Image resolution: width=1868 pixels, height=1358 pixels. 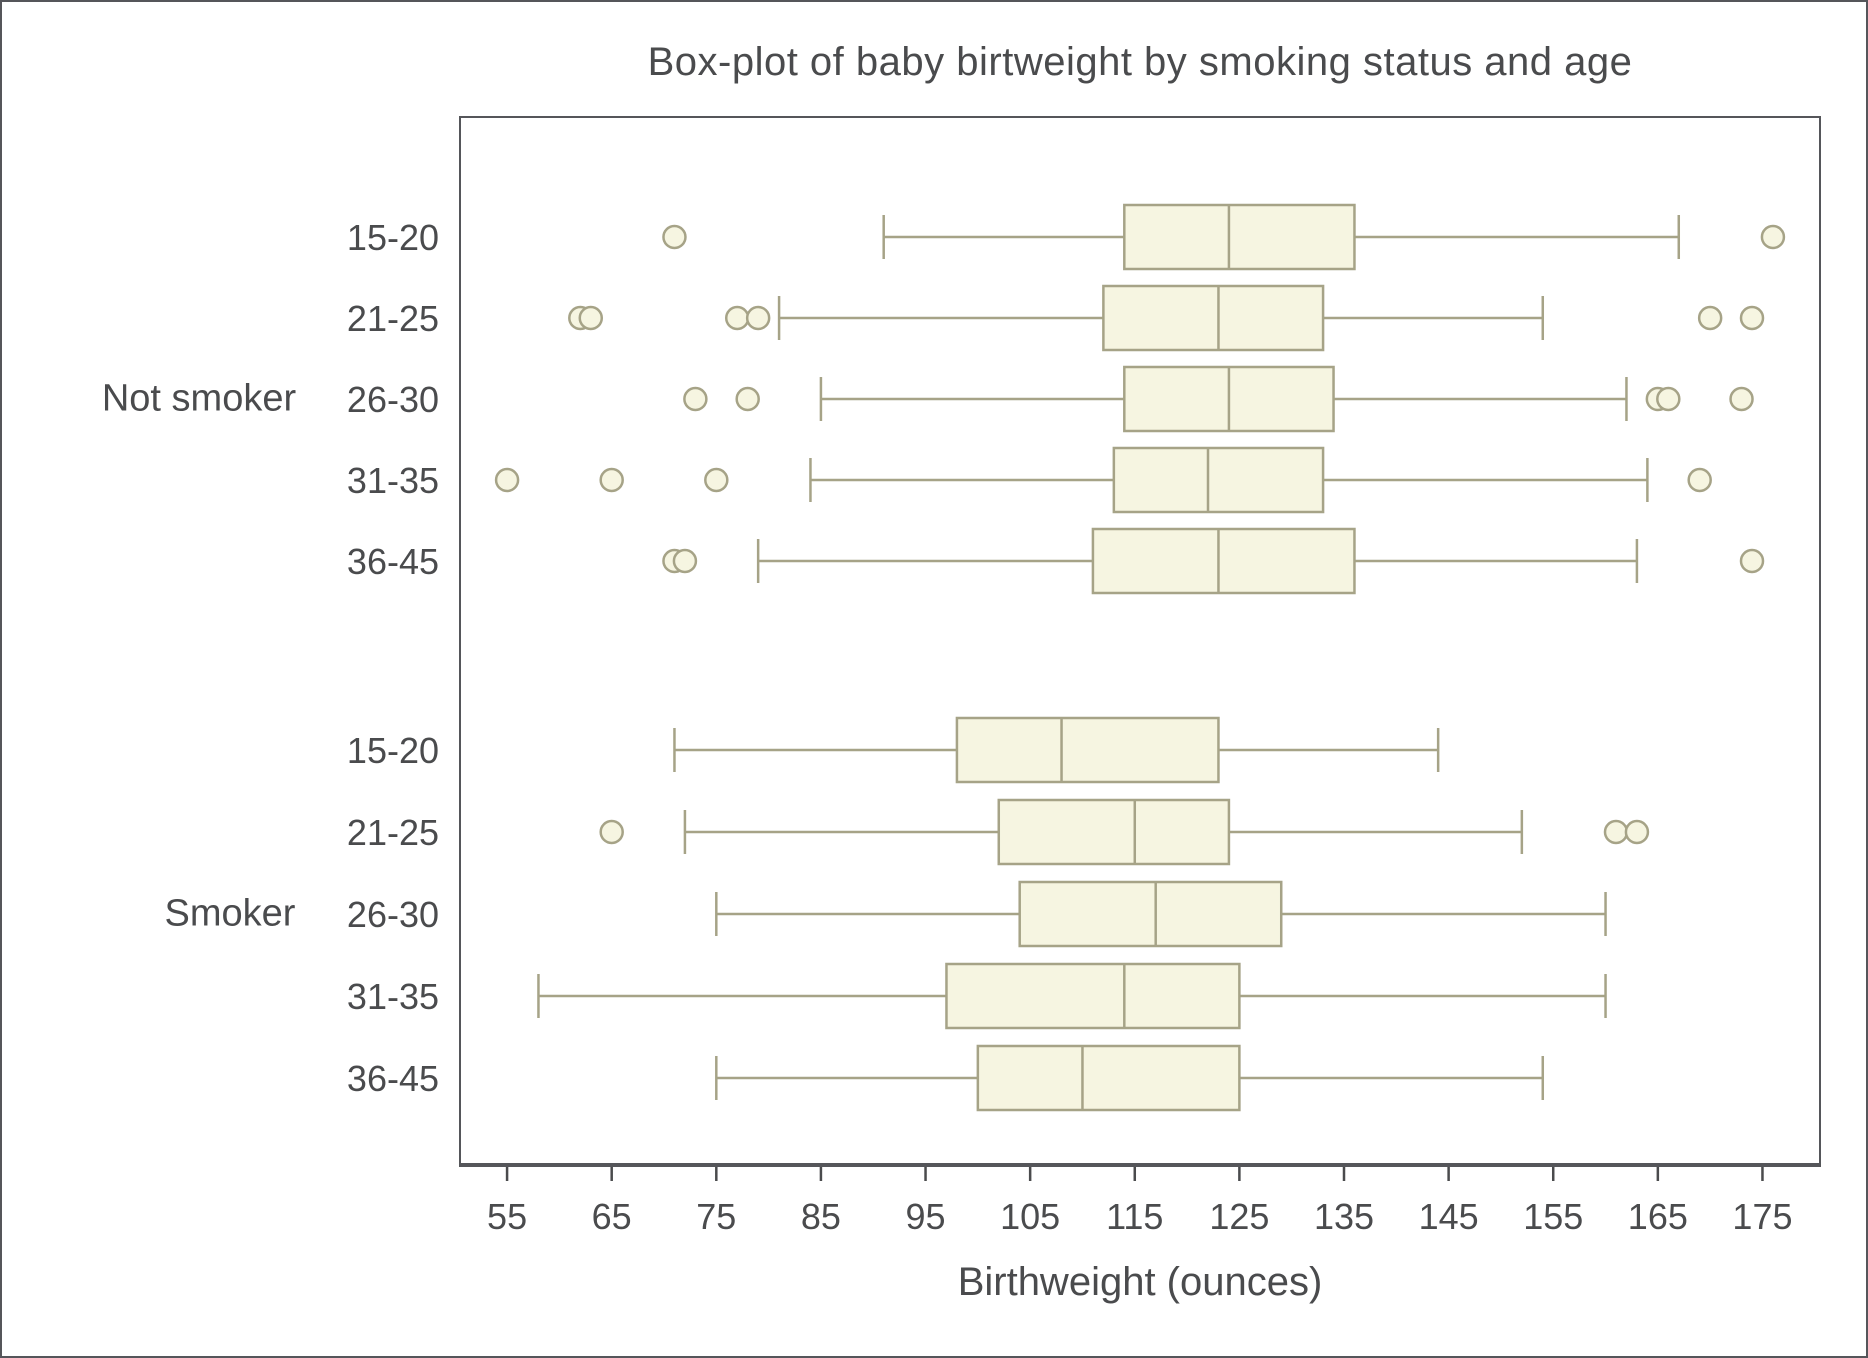 I want to click on x-tick-label: 105, so click(x=1030, y=1216).